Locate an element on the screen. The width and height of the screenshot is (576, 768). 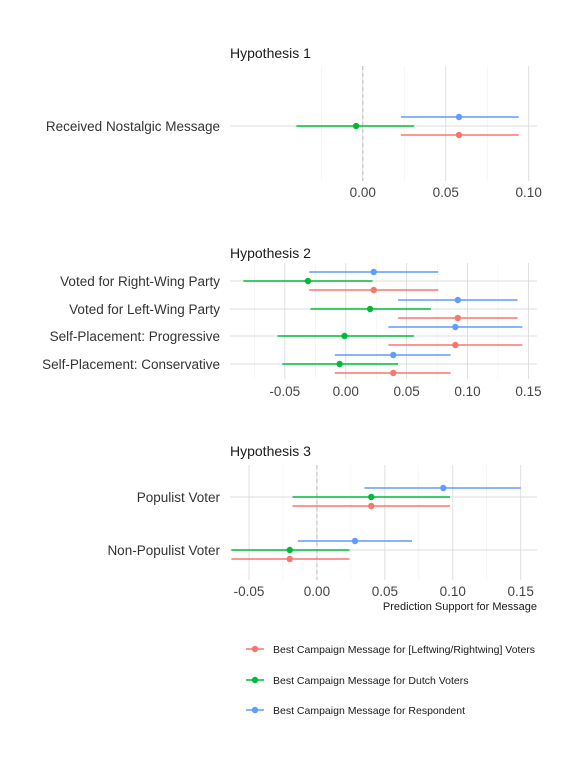
legend-item-green: Best Campaign Message for Dutch Voters is located at coordinates (357, 681).